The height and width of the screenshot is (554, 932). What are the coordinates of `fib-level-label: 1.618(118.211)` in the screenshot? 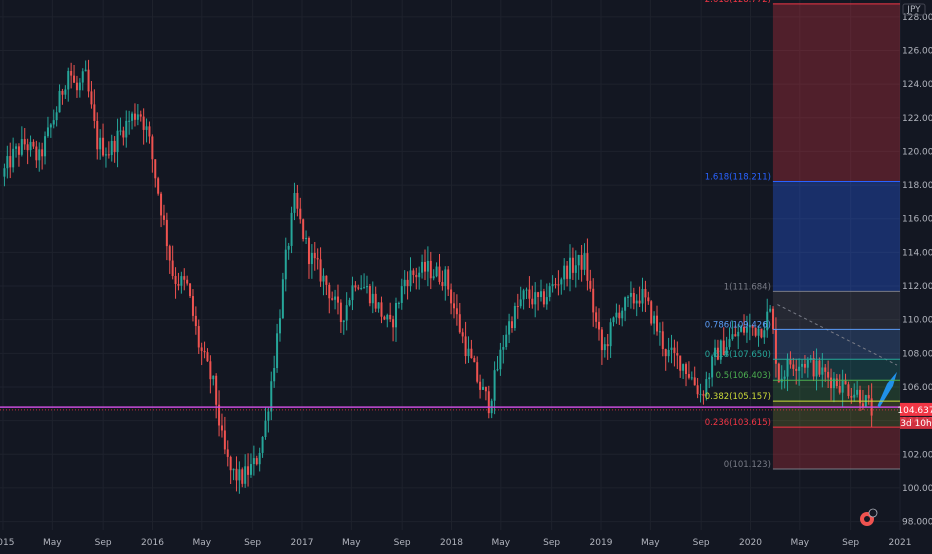 It's located at (738, 178).